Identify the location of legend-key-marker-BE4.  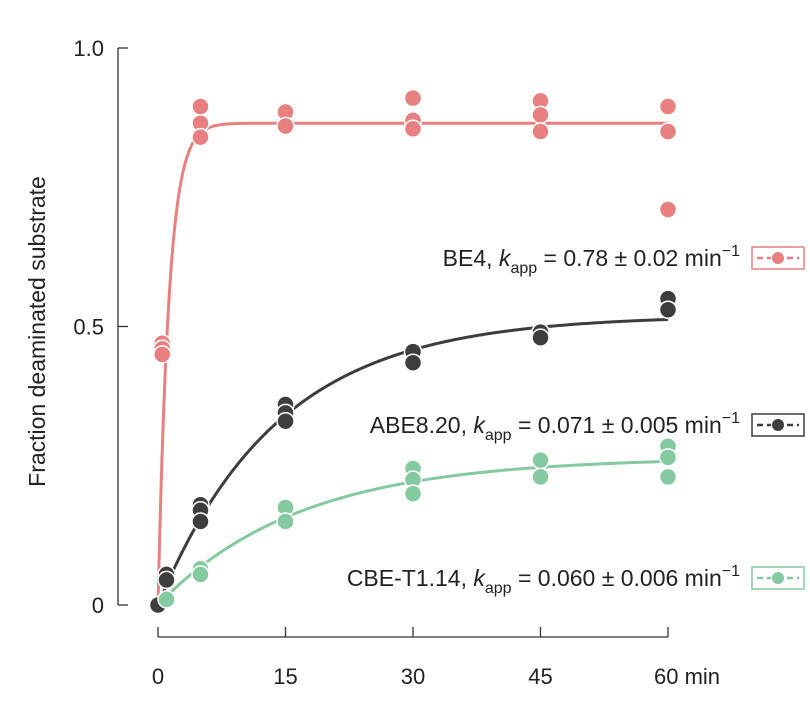
(778, 258).